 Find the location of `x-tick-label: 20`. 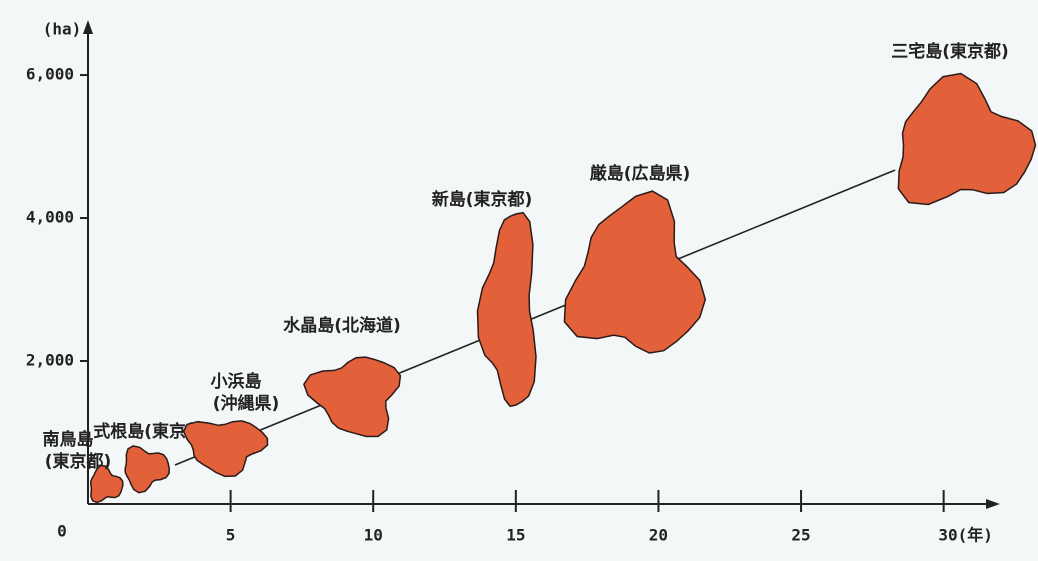

x-tick-label: 20 is located at coordinates (658, 535).